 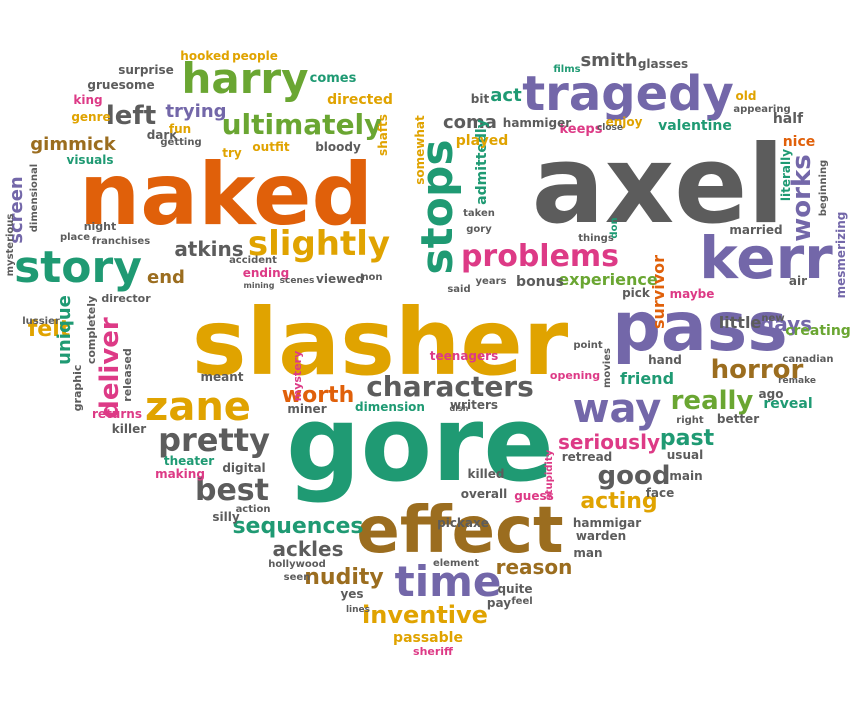 What do you see at coordinates (458, 289) in the screenshot?
I see `word-said: said` at bounding box center [458, 289].